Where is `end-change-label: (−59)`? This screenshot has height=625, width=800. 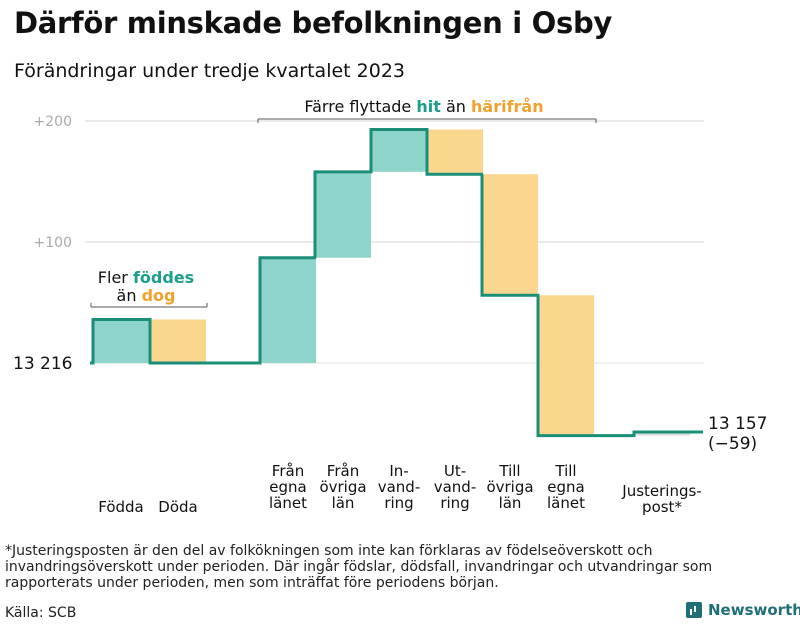 end-change-label: (−59) is located at coordinates (732, 444).